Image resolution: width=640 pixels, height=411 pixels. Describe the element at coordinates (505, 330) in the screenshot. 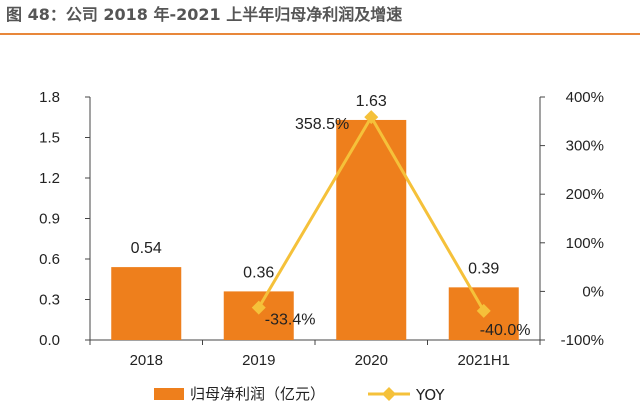

I see `yoy-data-label: -40.0%` at that location.